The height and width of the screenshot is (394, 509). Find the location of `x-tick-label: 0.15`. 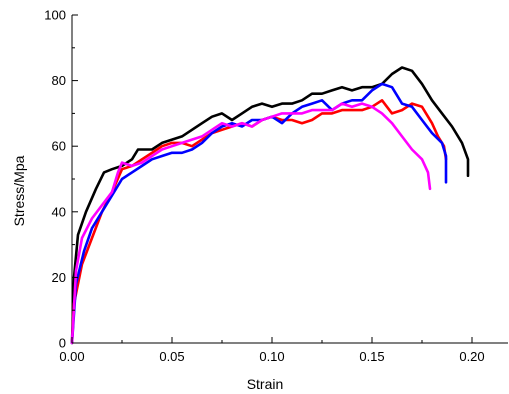

x-tick-label: 0.15 is located at coordinates (371, 356).